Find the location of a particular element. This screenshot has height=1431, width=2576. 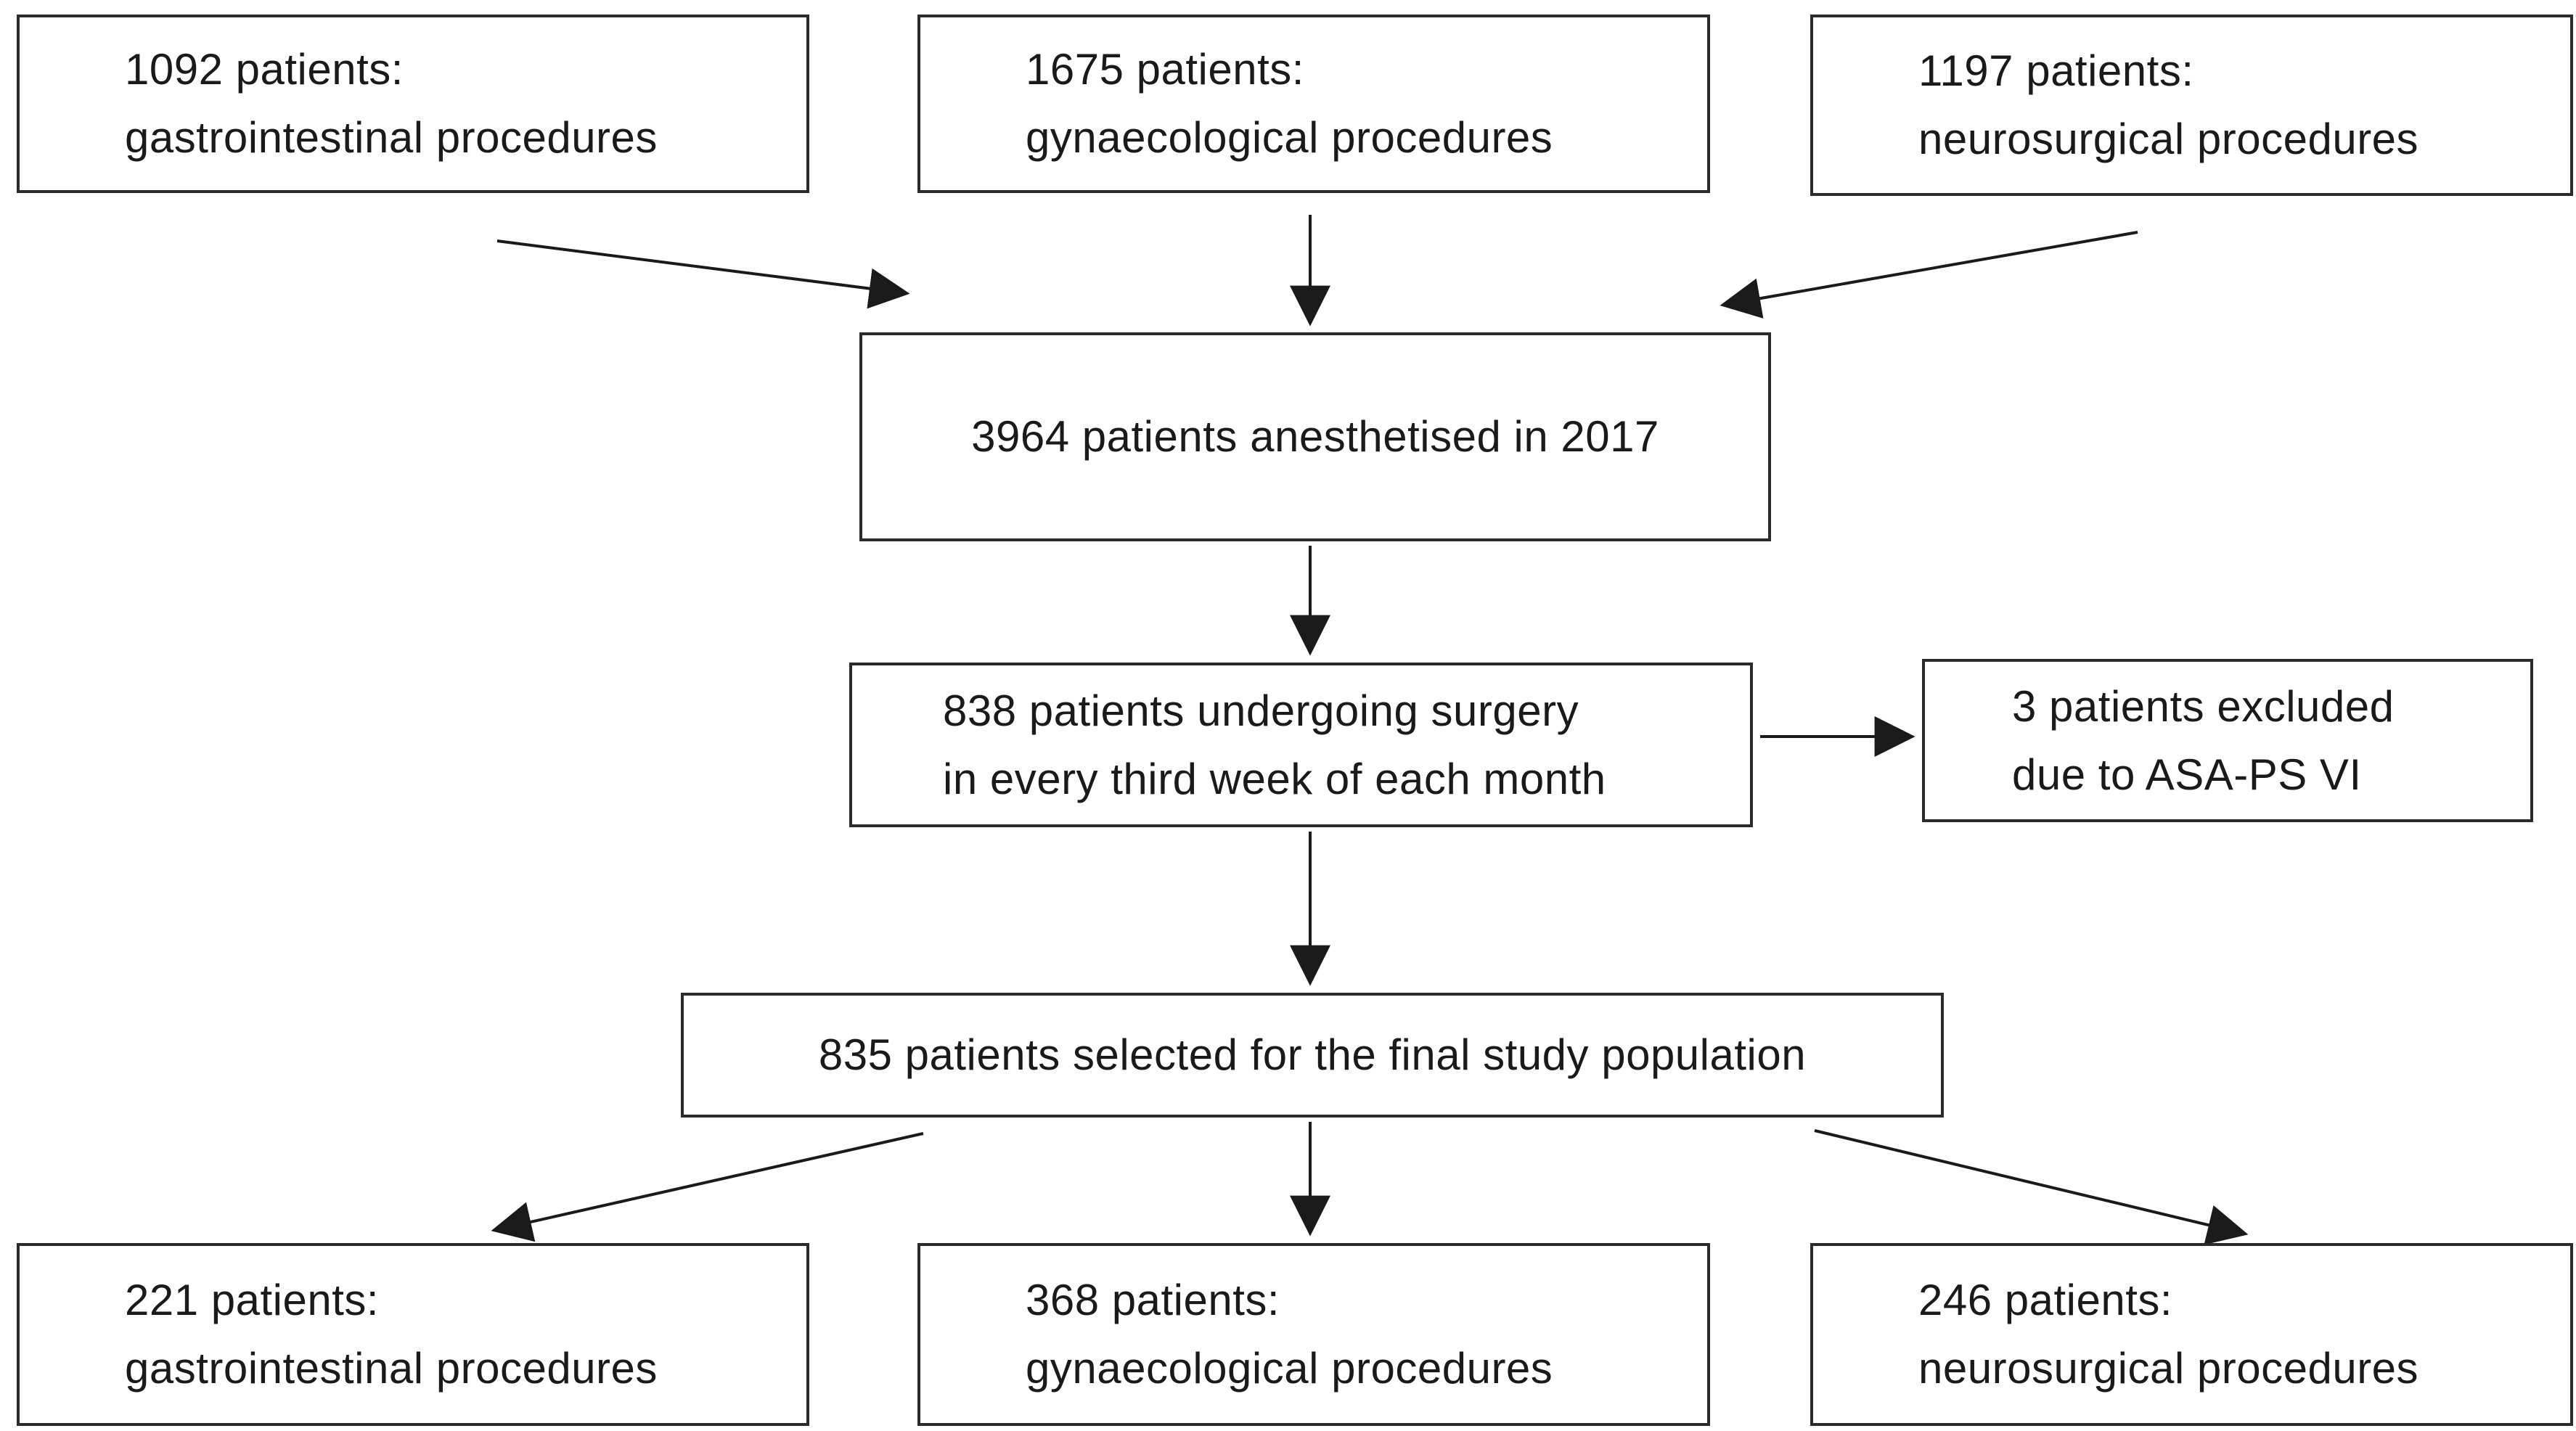

box-excluded-asa-ps: 3 patients excluded due to ASA-PS VI is located at coordinates (2228, 740).